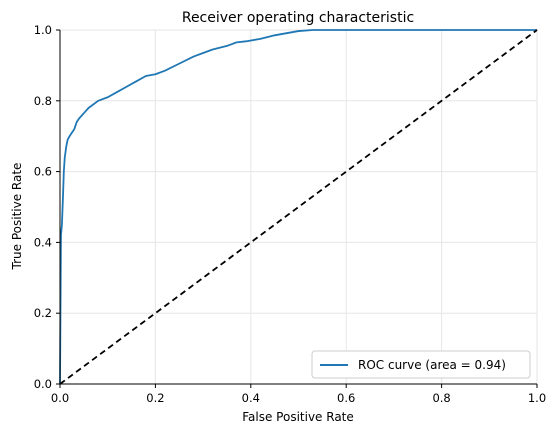 Image resolution: width=550 pixels, height=431 pixels. Describe the element at coordinates (441, 398) in the screenshot. I see `x-tick-label: 0.8` at that location.